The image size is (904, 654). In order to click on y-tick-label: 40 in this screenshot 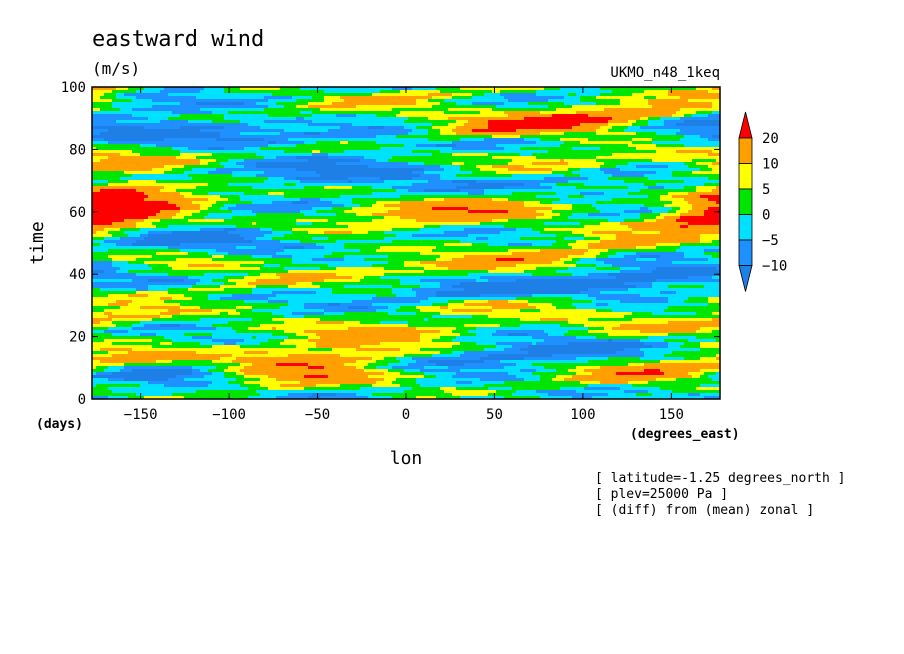, I will do `click(77, 275)`.